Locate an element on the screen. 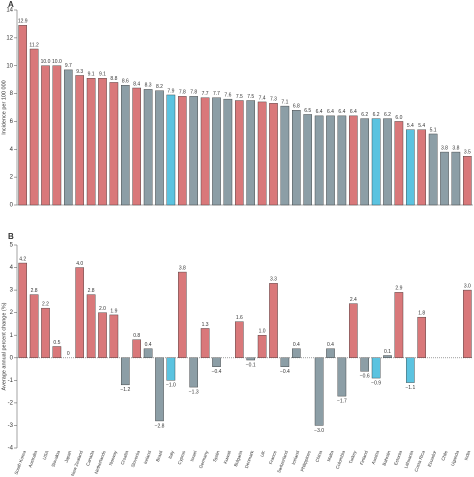  x-tick-label: Slovakia is located at coordinates (55, 459).